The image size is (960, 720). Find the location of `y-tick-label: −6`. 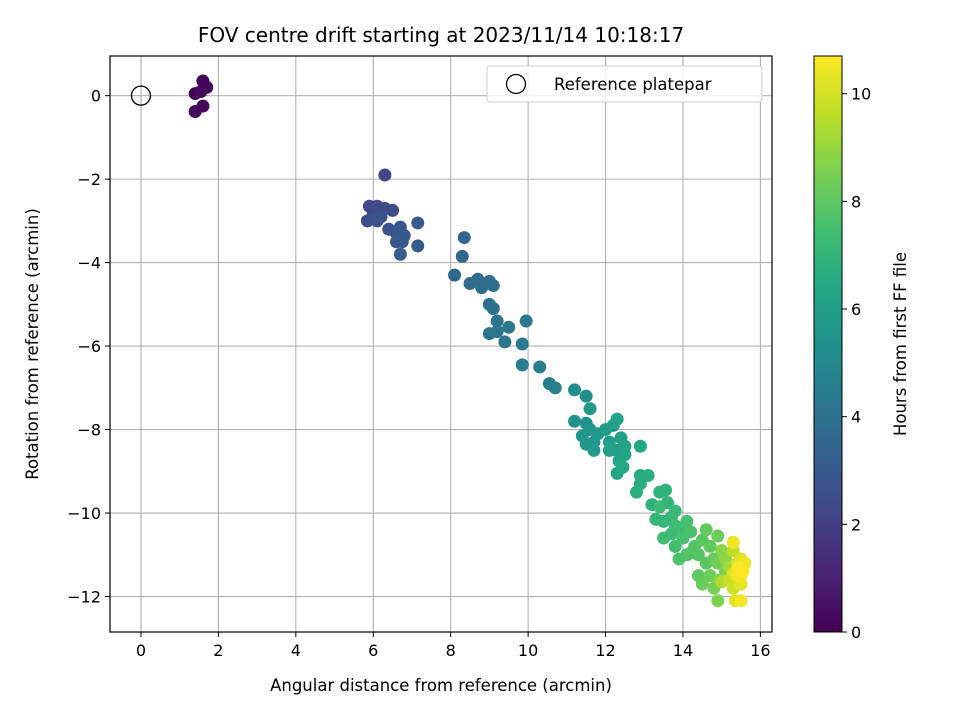

y-tick-label: −6 is located at coordinates (89, 346).